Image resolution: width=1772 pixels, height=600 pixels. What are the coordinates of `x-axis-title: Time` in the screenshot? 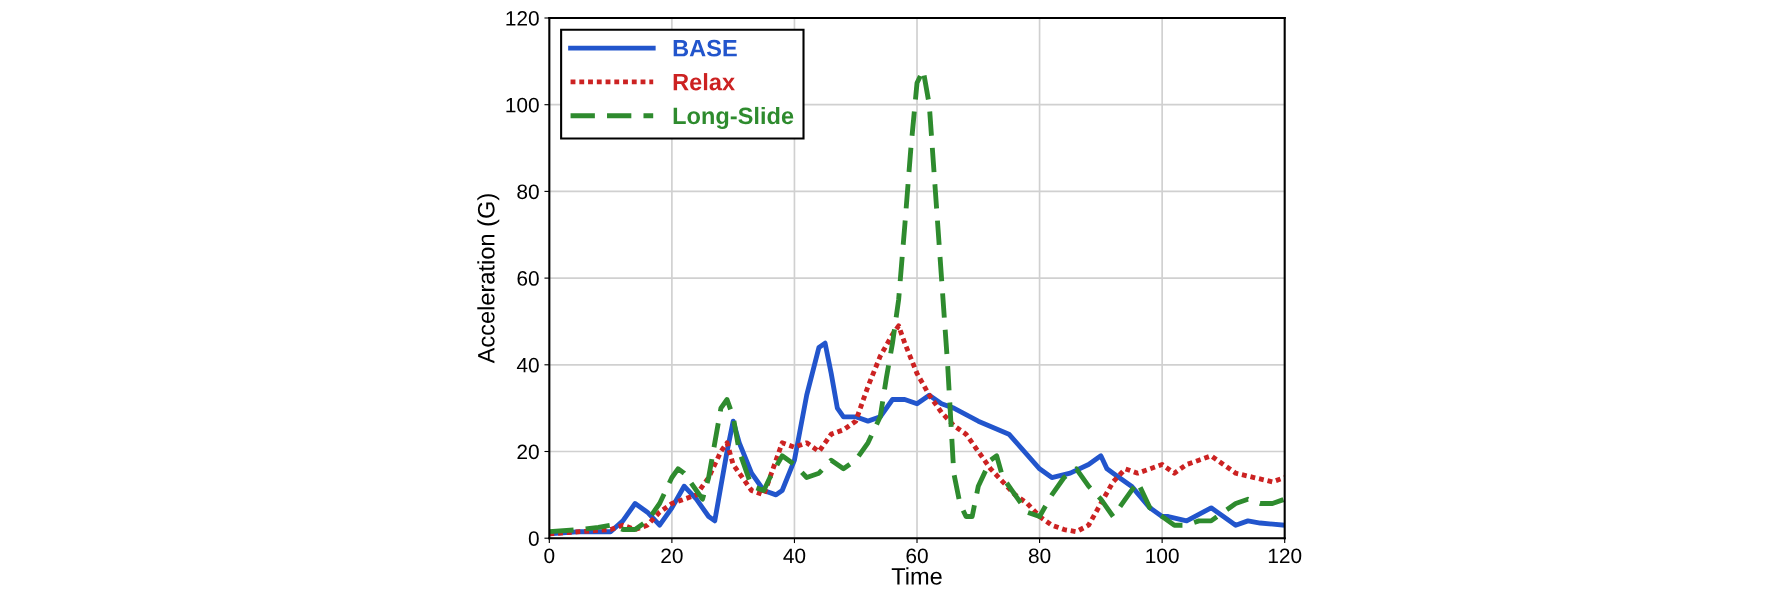 It's located at (916, 576).